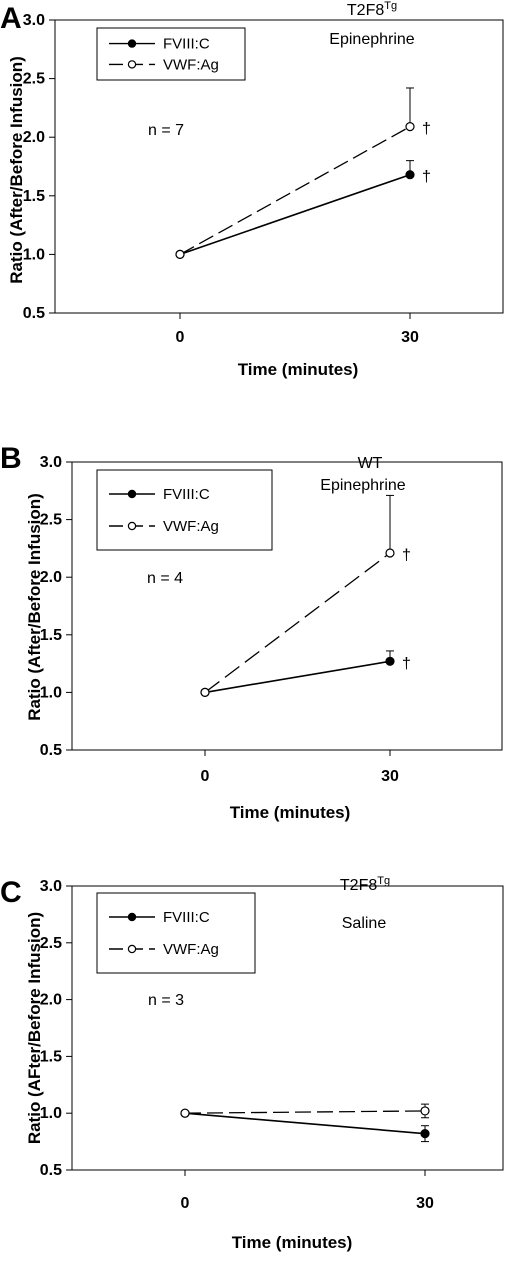 This screenshot has width=520, height=1263. Describe the element at coordinates (11, 892) in the screenshot. I see `panel-letter: C` at that location.